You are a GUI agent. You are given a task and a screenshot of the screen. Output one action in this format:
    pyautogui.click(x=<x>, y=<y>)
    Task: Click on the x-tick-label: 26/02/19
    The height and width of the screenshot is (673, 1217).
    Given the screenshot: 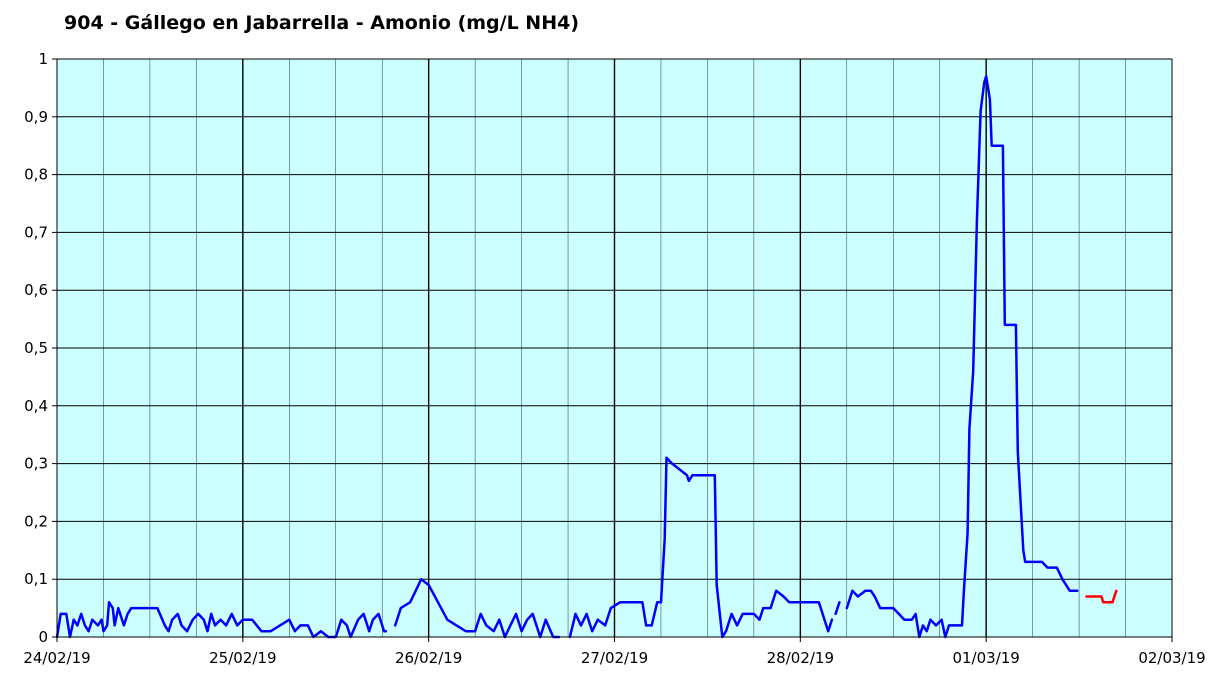 What is the action you would take?
    pyautogui.click(x=428, y=658)
    